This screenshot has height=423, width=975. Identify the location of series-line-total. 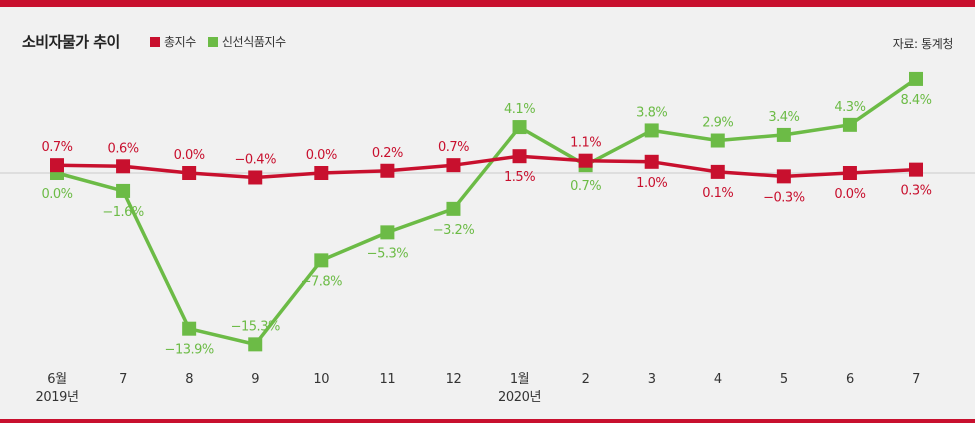
(486, 167).